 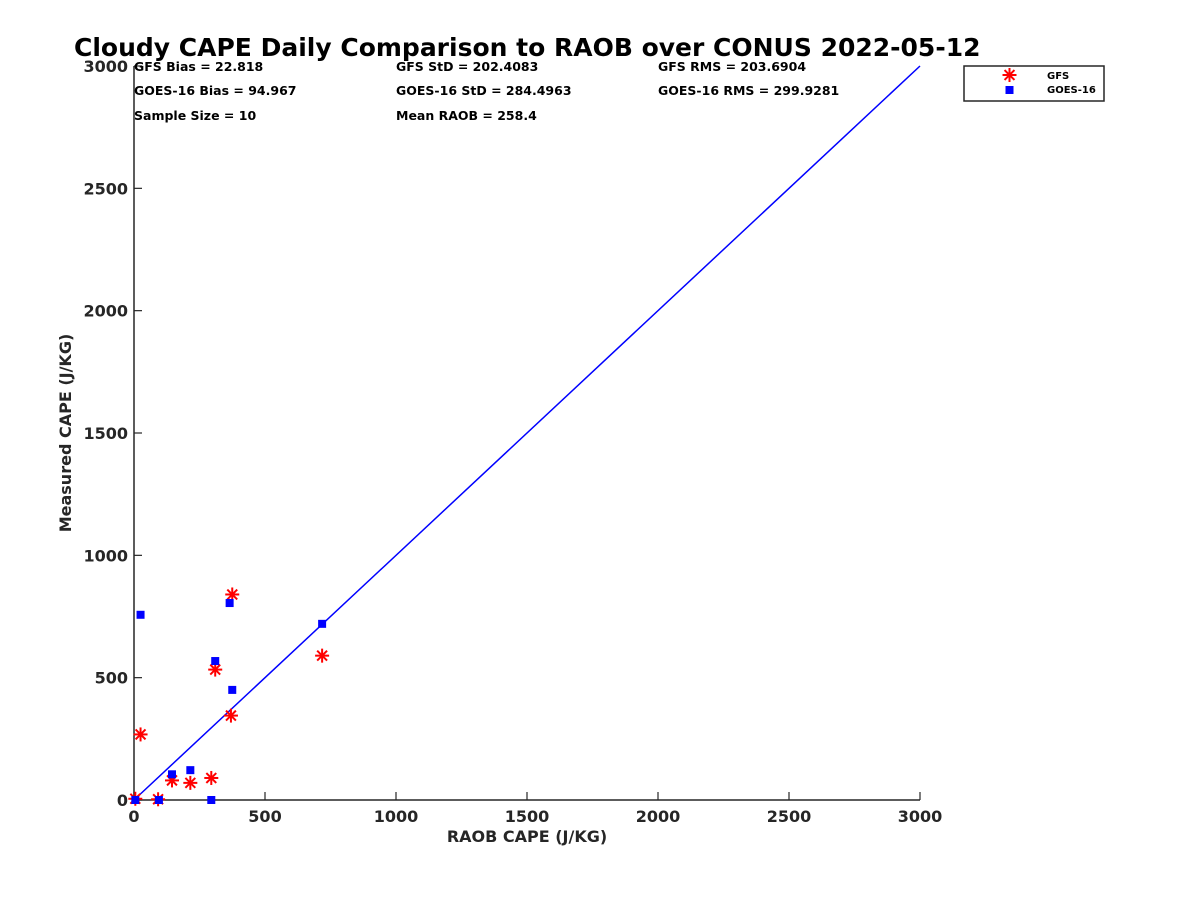 What do you see at coordinates (195, 115) in the screenshot?
I see `sample-size-text: Sample Size = 10` at bounding box center [195, 115].